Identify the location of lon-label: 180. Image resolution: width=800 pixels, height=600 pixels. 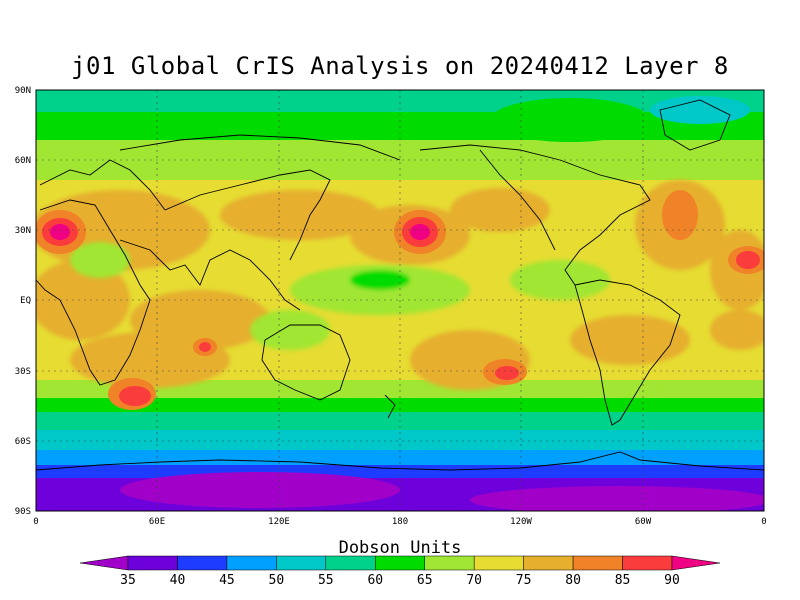
(400, 522).